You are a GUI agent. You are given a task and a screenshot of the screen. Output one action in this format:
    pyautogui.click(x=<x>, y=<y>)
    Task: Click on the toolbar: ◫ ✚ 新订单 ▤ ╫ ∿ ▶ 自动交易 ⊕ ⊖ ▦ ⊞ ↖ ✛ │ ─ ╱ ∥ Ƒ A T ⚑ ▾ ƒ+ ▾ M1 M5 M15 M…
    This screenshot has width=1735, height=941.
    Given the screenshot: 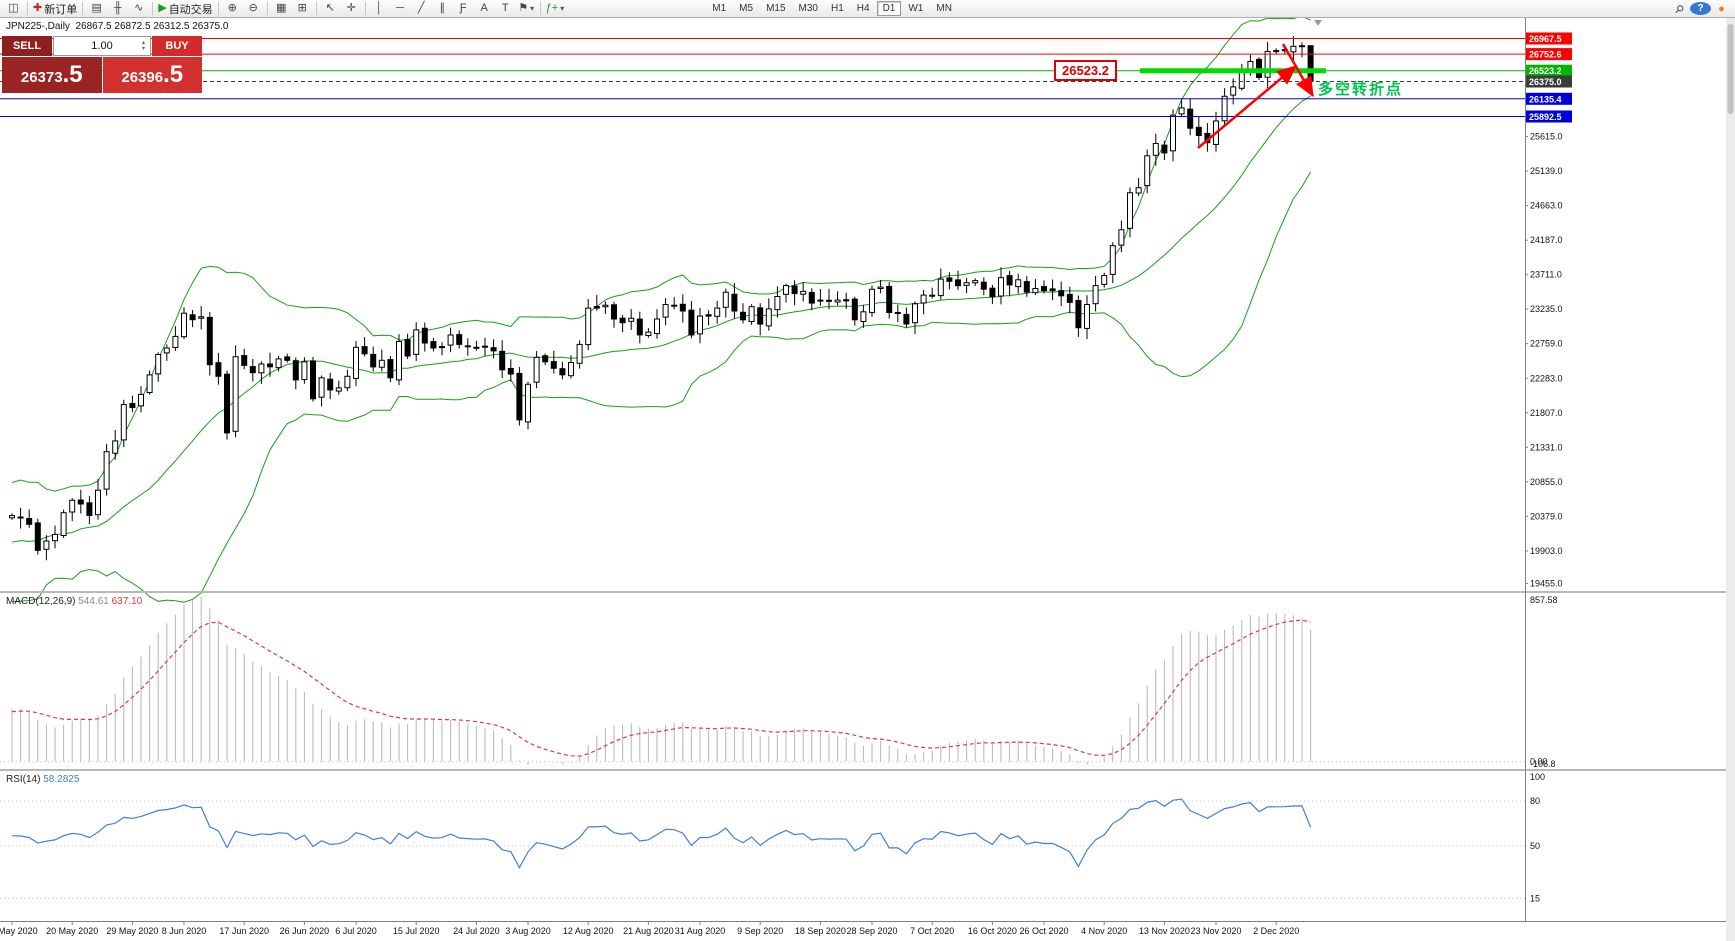 What is the action you would take?
    pyautogui.click(x=867, y=9)
    